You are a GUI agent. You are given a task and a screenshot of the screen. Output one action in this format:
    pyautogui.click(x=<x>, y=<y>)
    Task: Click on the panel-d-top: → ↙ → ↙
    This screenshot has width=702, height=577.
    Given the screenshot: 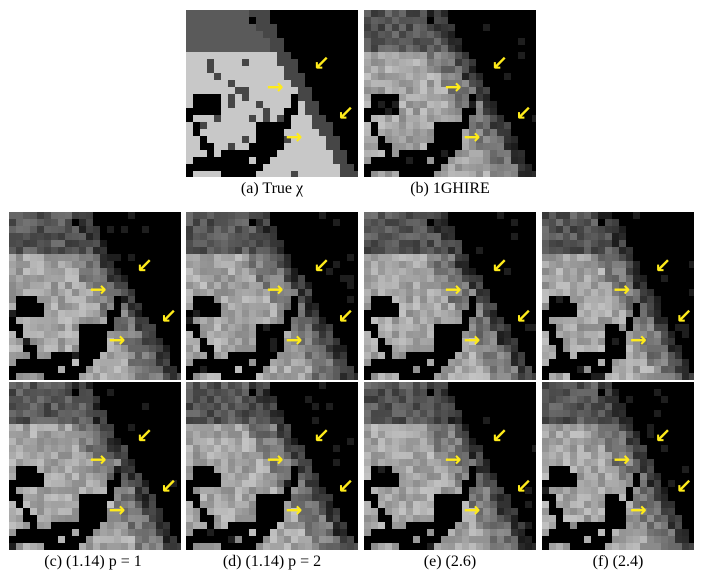 What is the action you would take?
    pyautogui.click(x=272, y=296)
    